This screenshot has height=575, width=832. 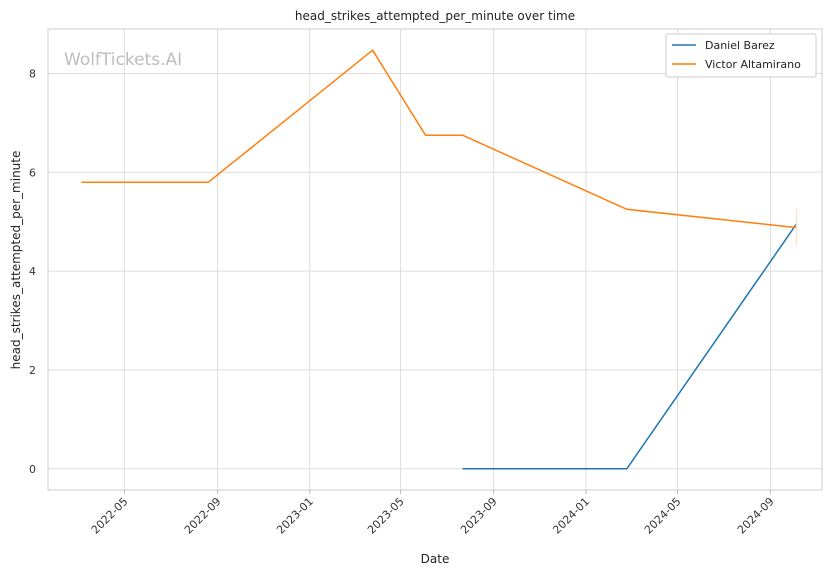 What do you see at coordinates (435, 559) in the screenshot?
I see `x-axis-title: Date` at bounding box center [435, 559].